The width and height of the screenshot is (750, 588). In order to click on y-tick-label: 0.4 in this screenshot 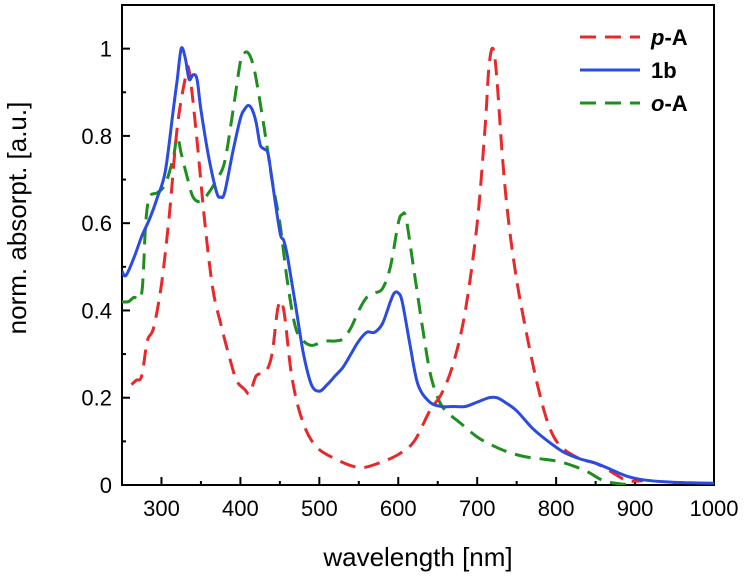, I will do `click(96, 310)`.